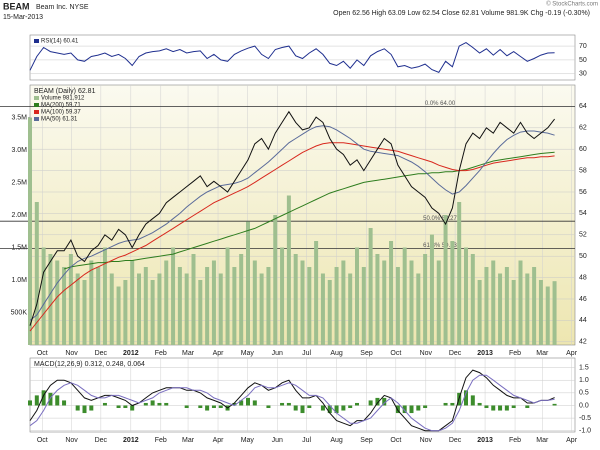 This screenshot has width=600, height=450. I want to click on x-tick-label: Sep, so click(366, 353).